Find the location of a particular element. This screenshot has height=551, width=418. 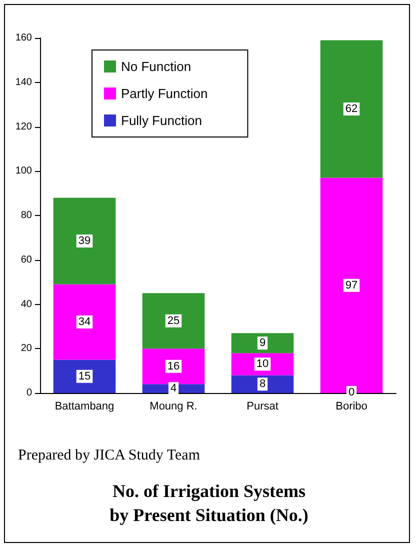

data-label: 16 is located at coordinates (173, 366).